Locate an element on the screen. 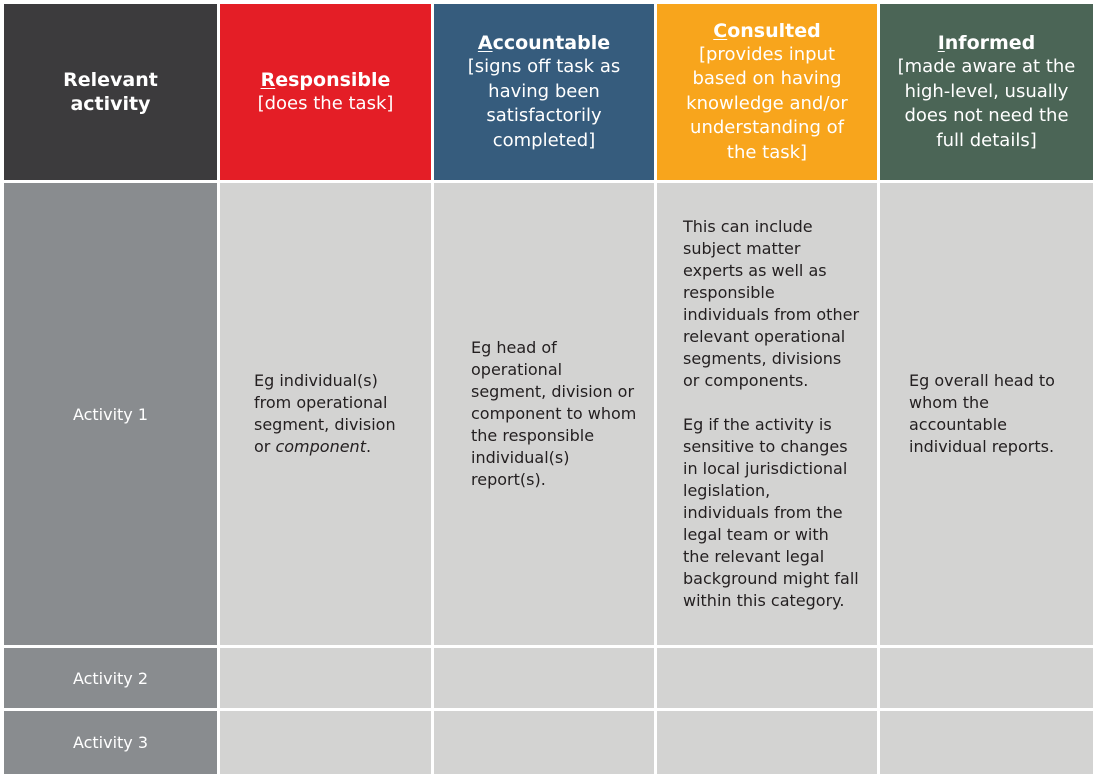  row-label-text: Activity 3 is located at coordinates (110, 742).